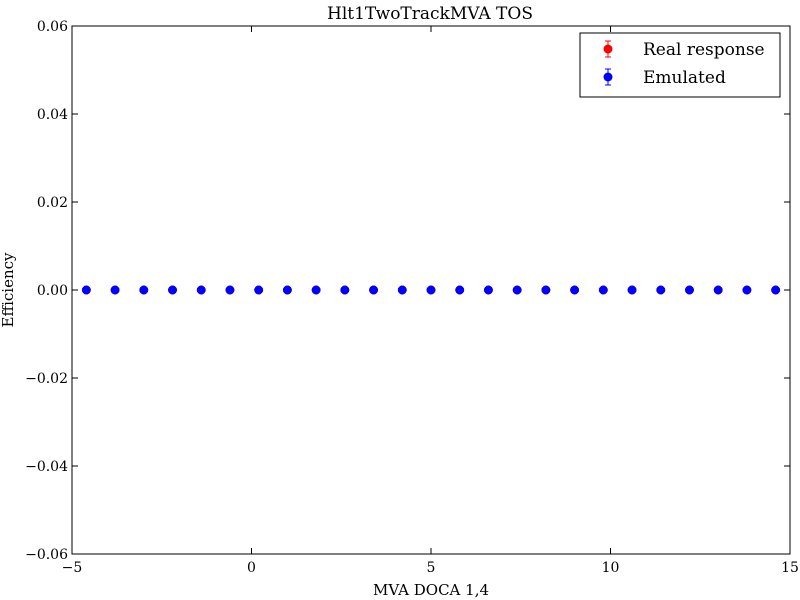 Image resolution: width=800 pixels, height=600 pixels. I want to click on series-emulated, so click(431, 290).